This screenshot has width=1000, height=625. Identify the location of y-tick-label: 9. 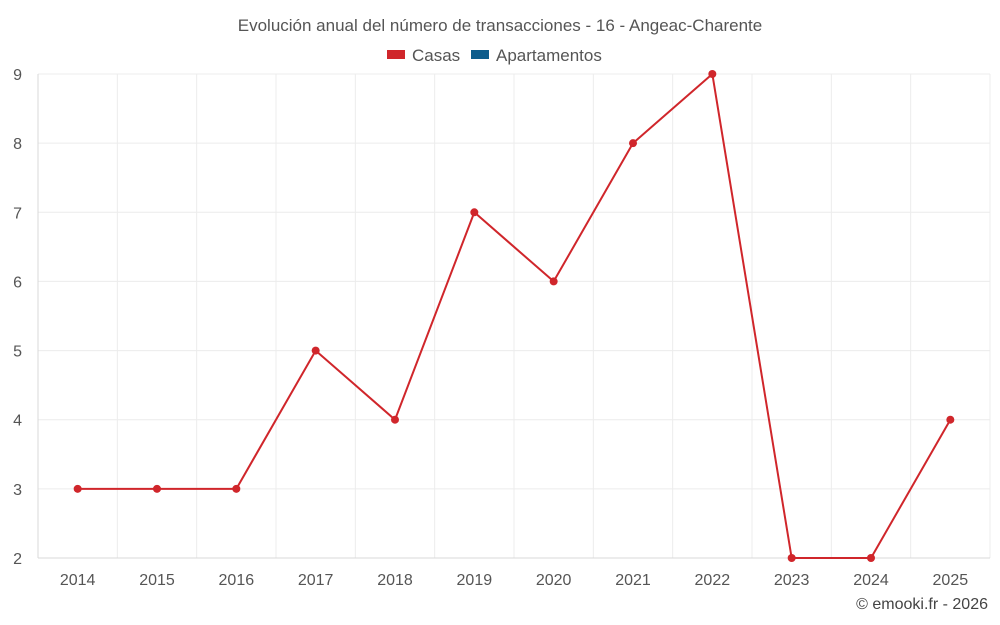
(17, 75).